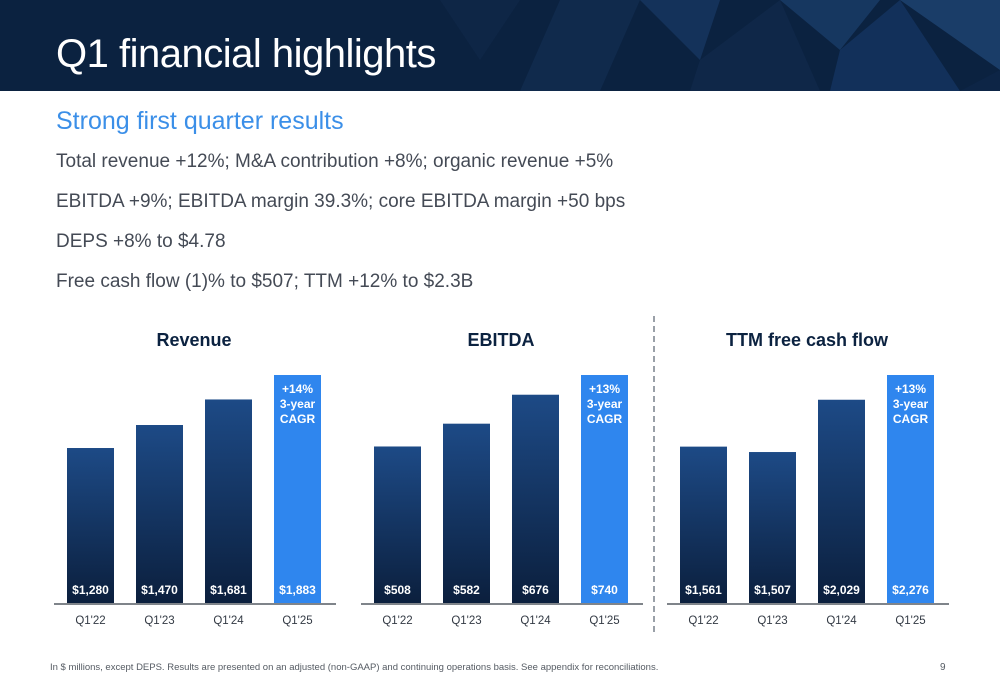 Image resolution: width=1000 pixels, height=685 pixels. What do you see at coordinates (703, 590) in the screenshot?
I see `value-label: $1,561` at bounding box center [703, 590].